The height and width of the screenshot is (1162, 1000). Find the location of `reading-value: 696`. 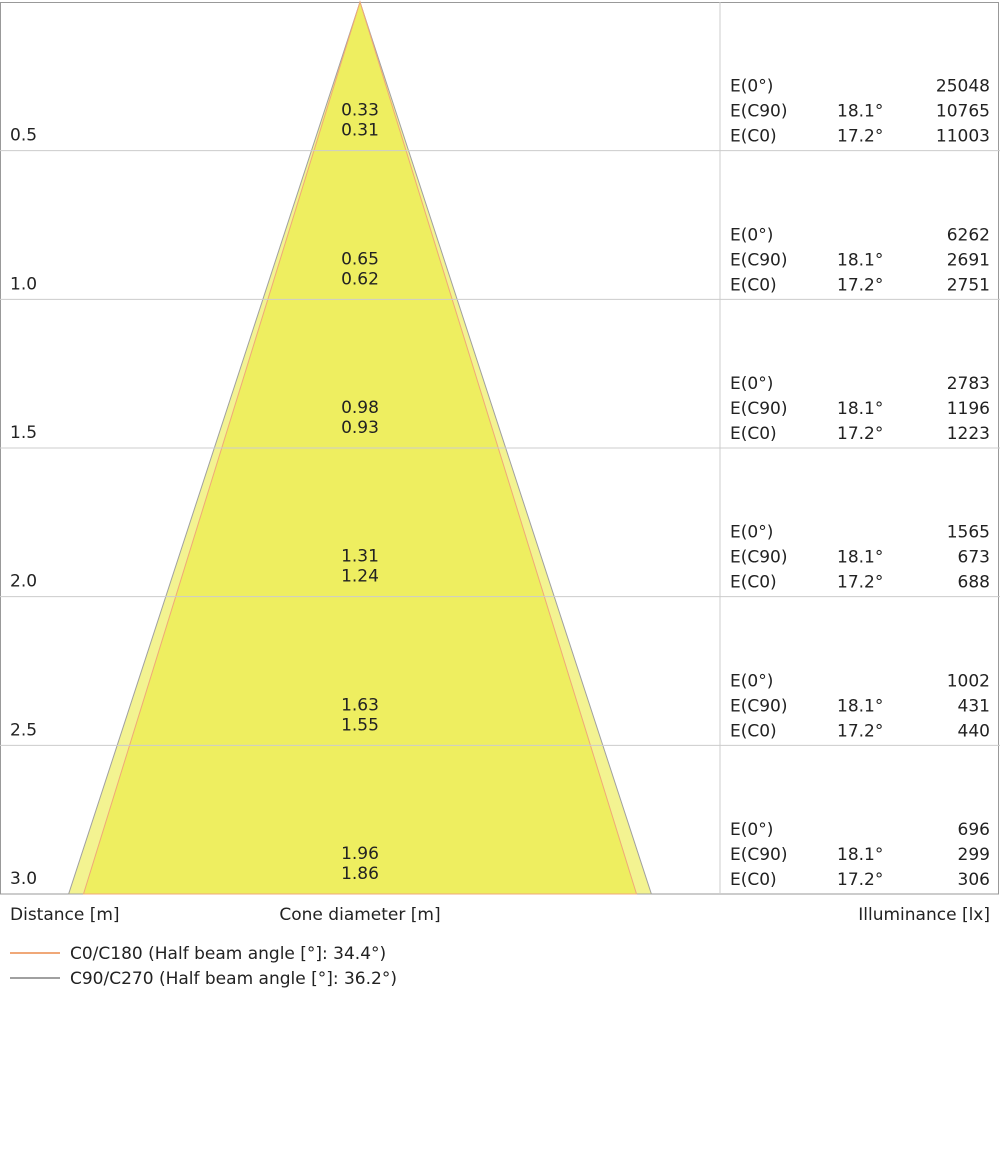

reading-value: 696 is located at coordinates (974, 830).